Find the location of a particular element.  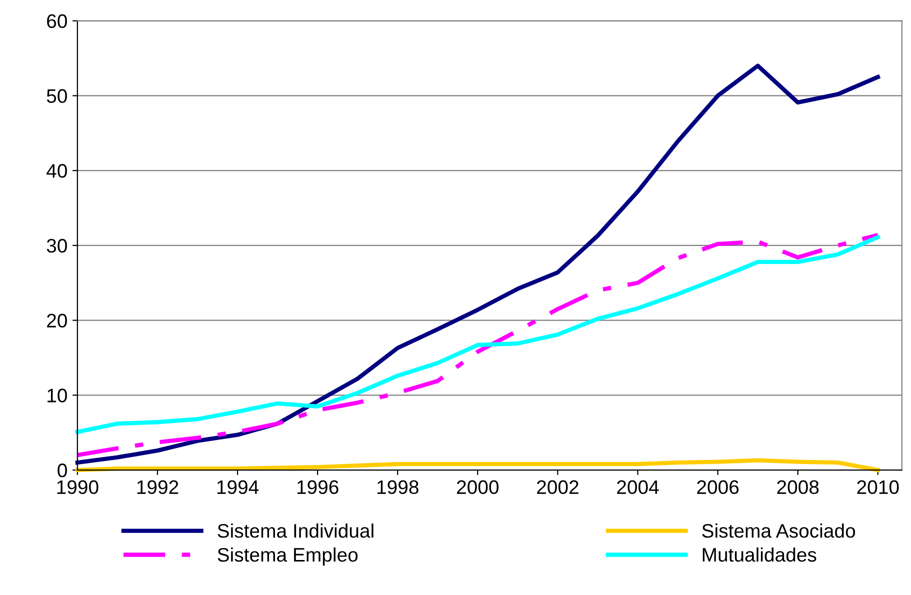

x-tick-label: 1994 is located at coordinates (238, 487).